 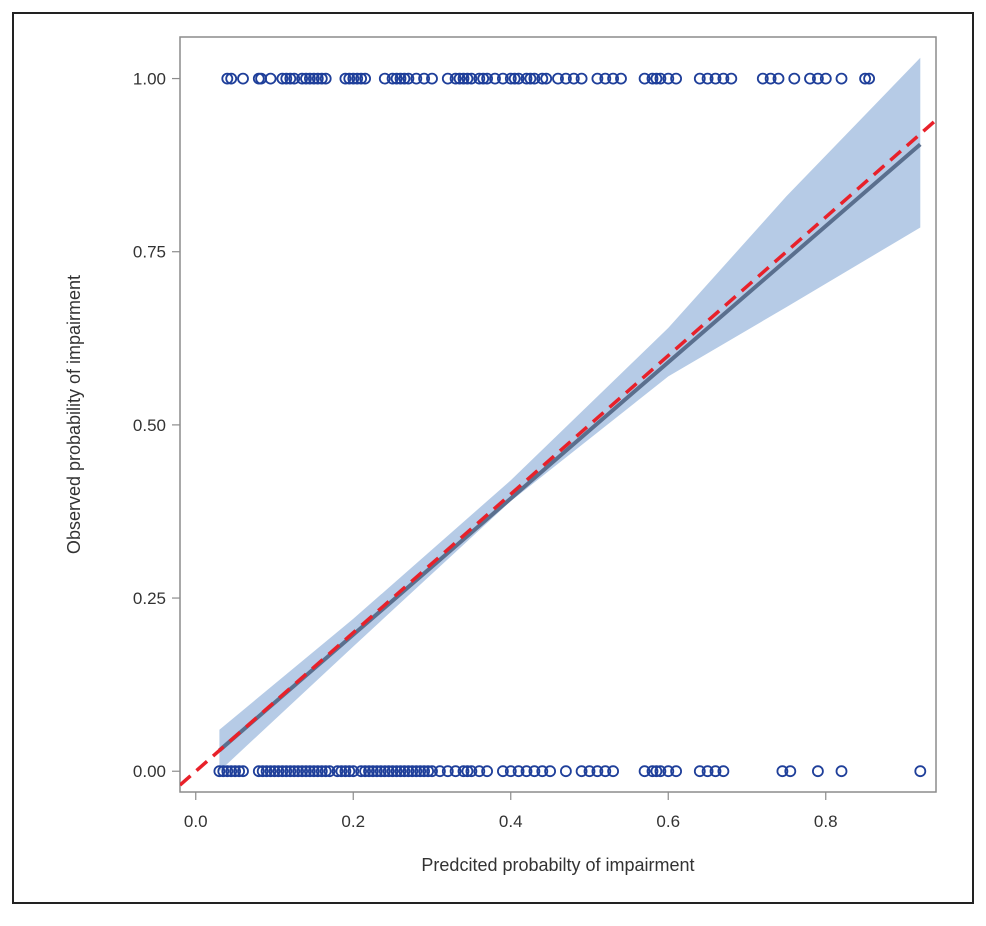 What do you see at coordinates (149, 598) in the screenshot?
I see `y-tick-label: 0.25` at bounding box center [149, 598].